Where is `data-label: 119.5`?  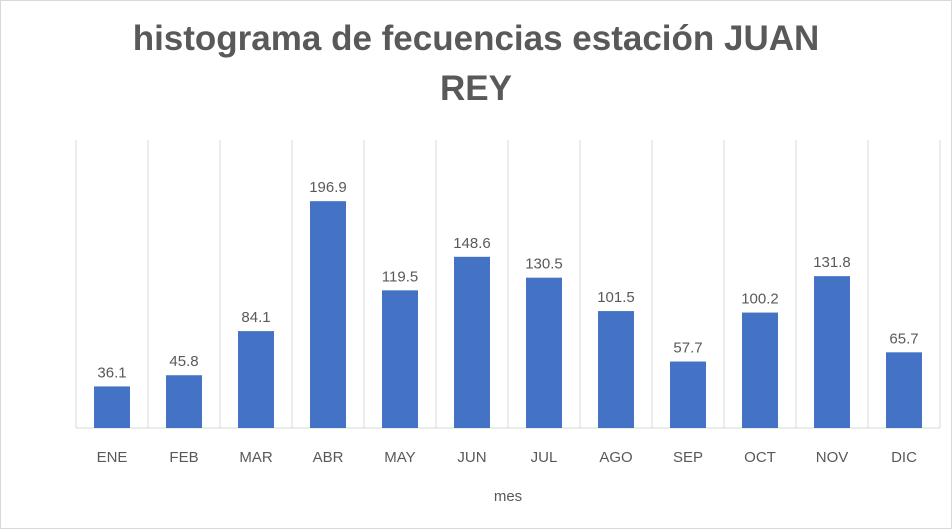 data-label: 119.5 is located at coordinates (400, 276).